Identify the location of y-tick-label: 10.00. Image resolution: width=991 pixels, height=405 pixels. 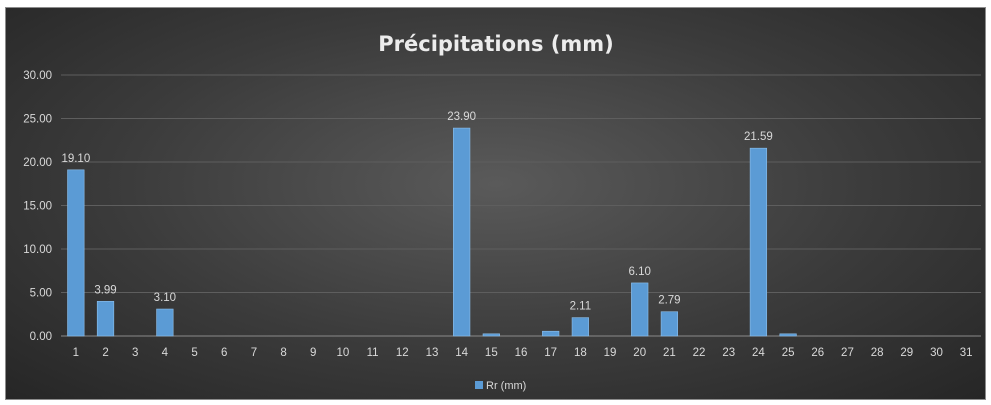
(37, 250).